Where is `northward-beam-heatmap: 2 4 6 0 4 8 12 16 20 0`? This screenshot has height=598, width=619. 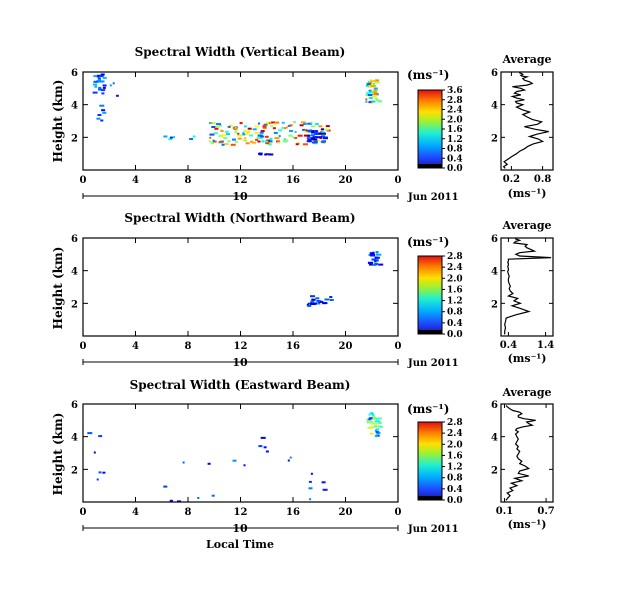 northward-beam-heatmap: 2 4 6 0 4 8 12 16 20 0 is located at coordinates (236, 299).